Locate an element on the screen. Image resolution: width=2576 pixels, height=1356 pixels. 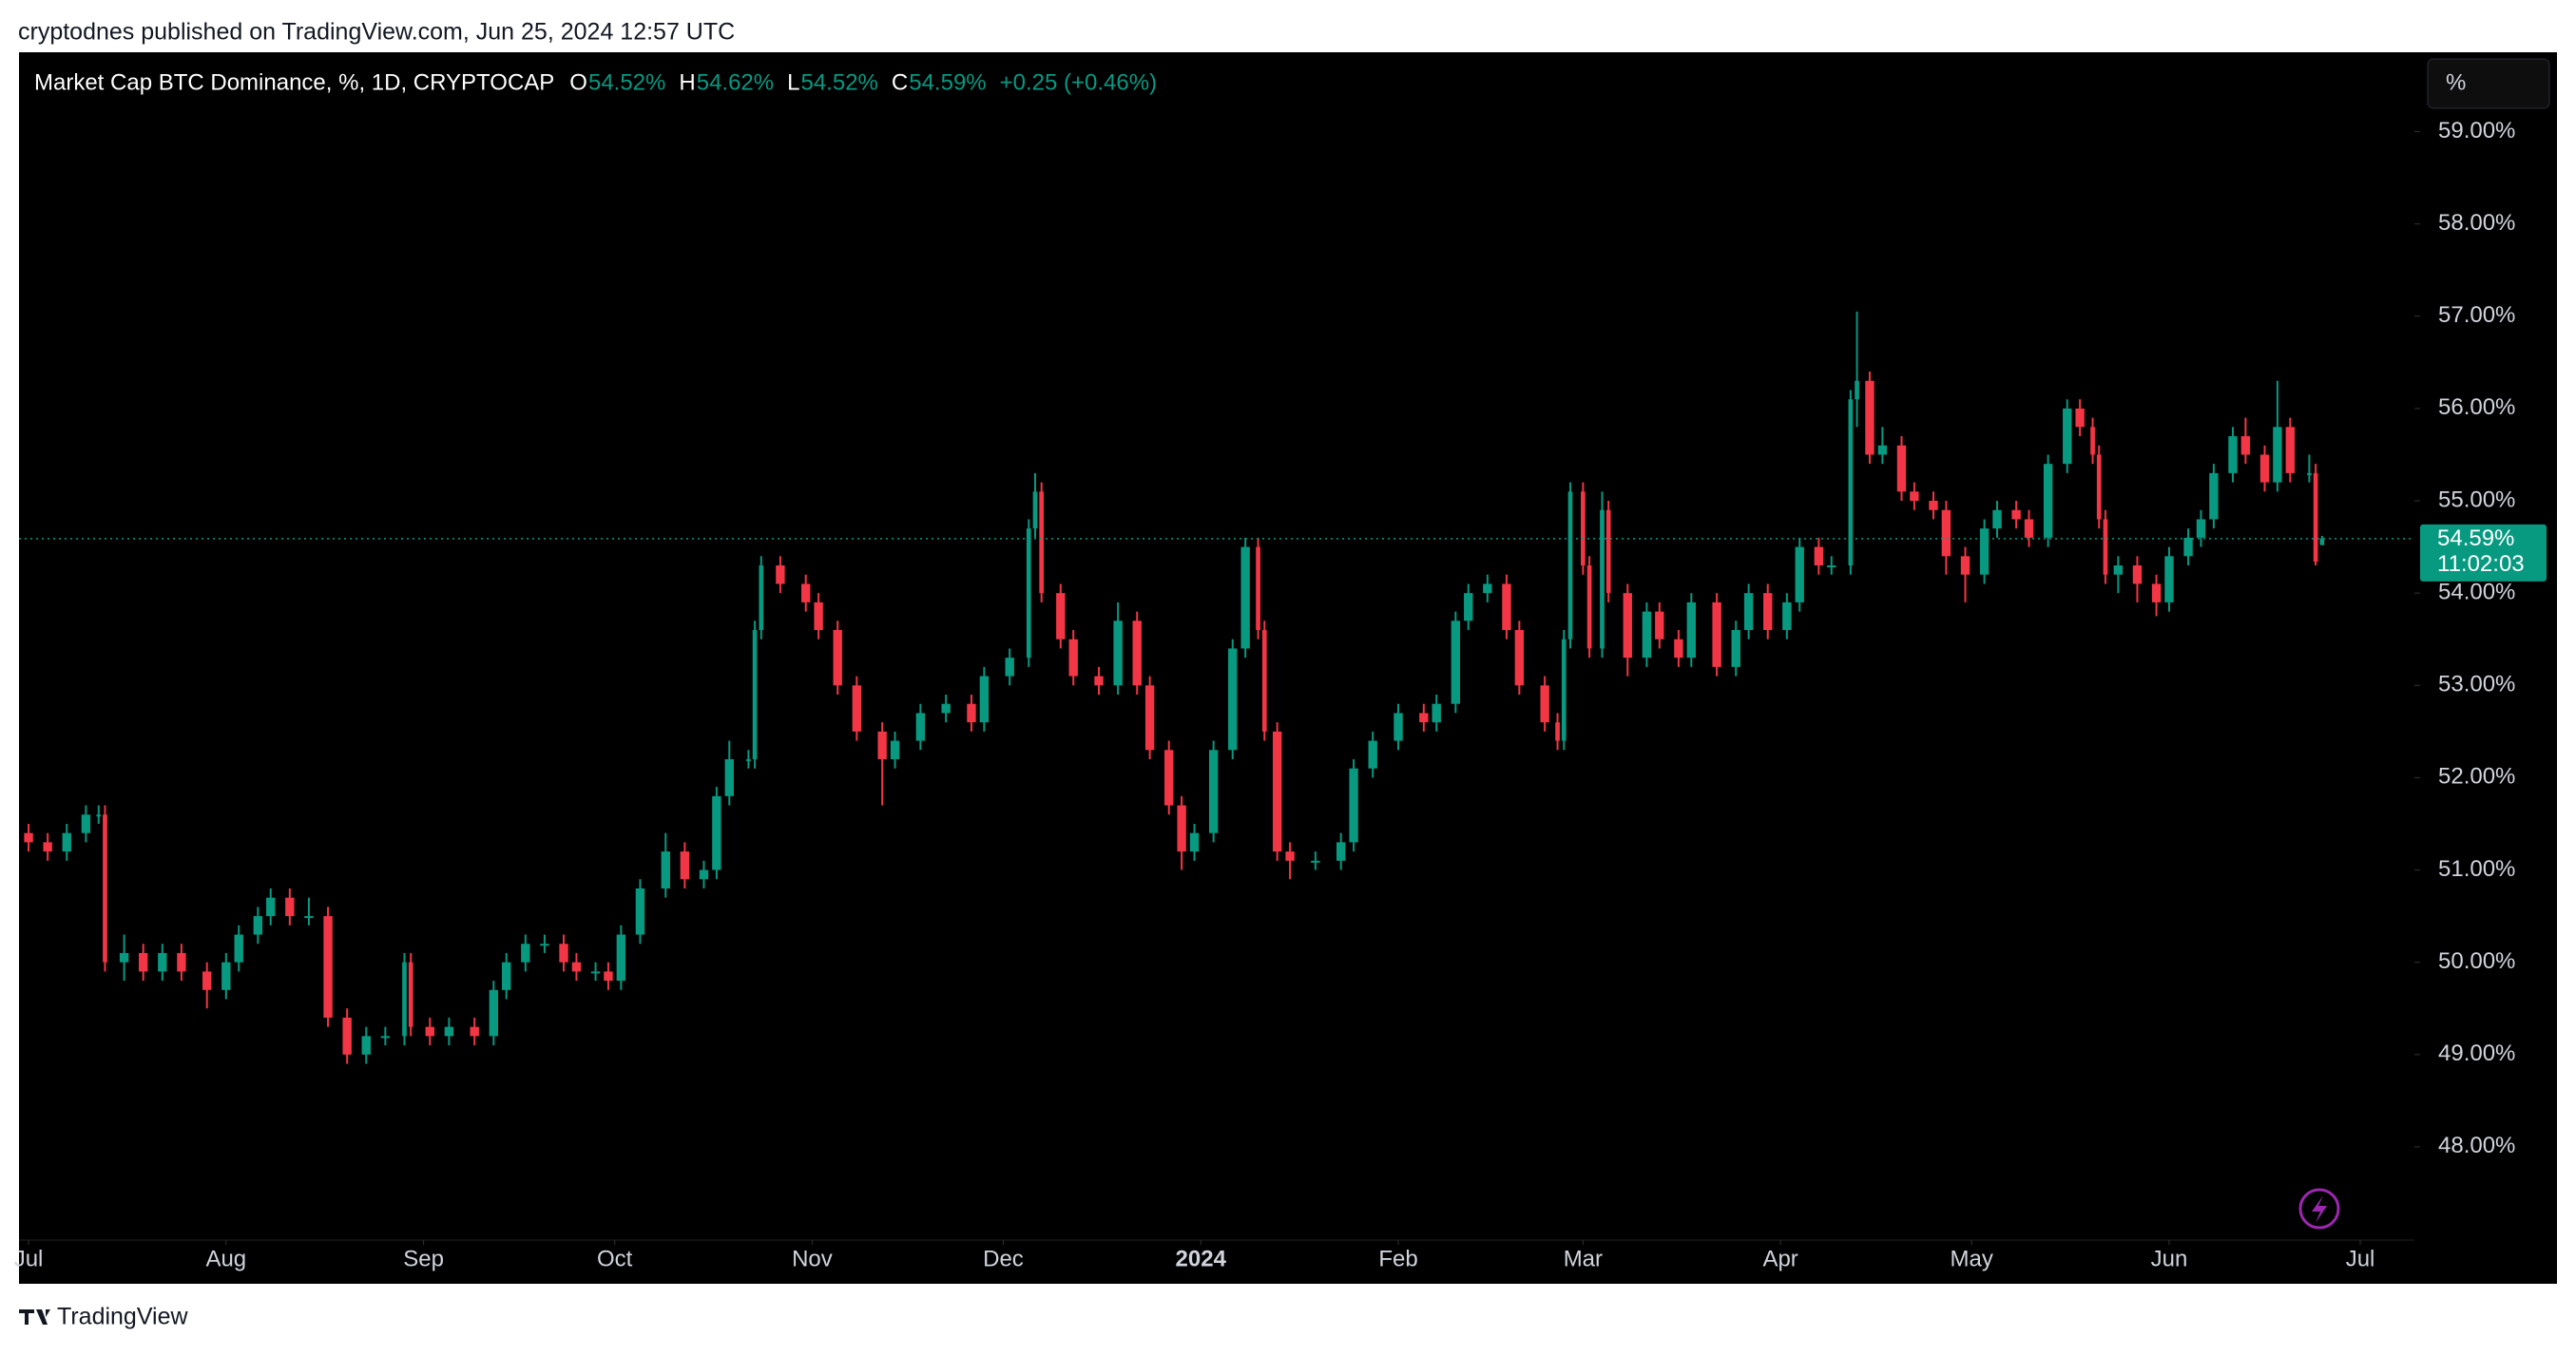
y-tick-label: 51.00% is located at coordinates (2476, 869).